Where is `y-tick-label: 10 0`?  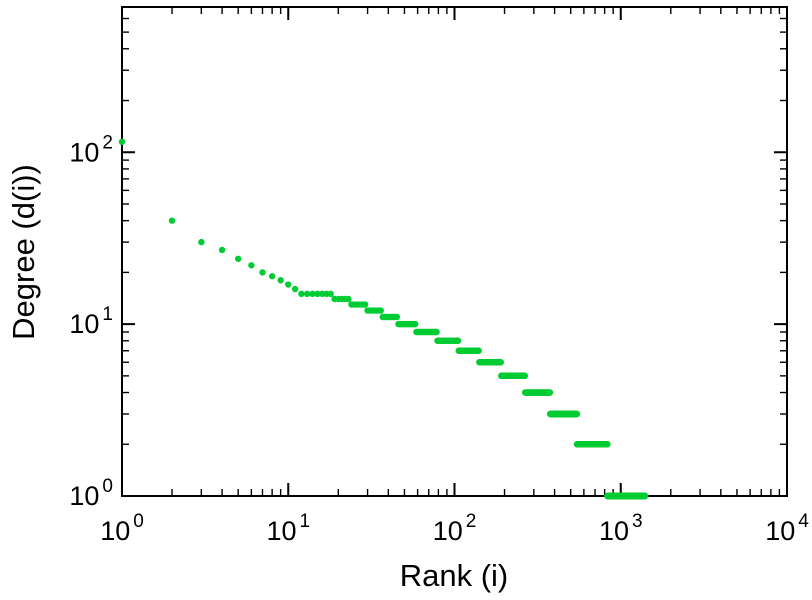 y-tick-label: 10 0 is located at coordinates (91, 493).